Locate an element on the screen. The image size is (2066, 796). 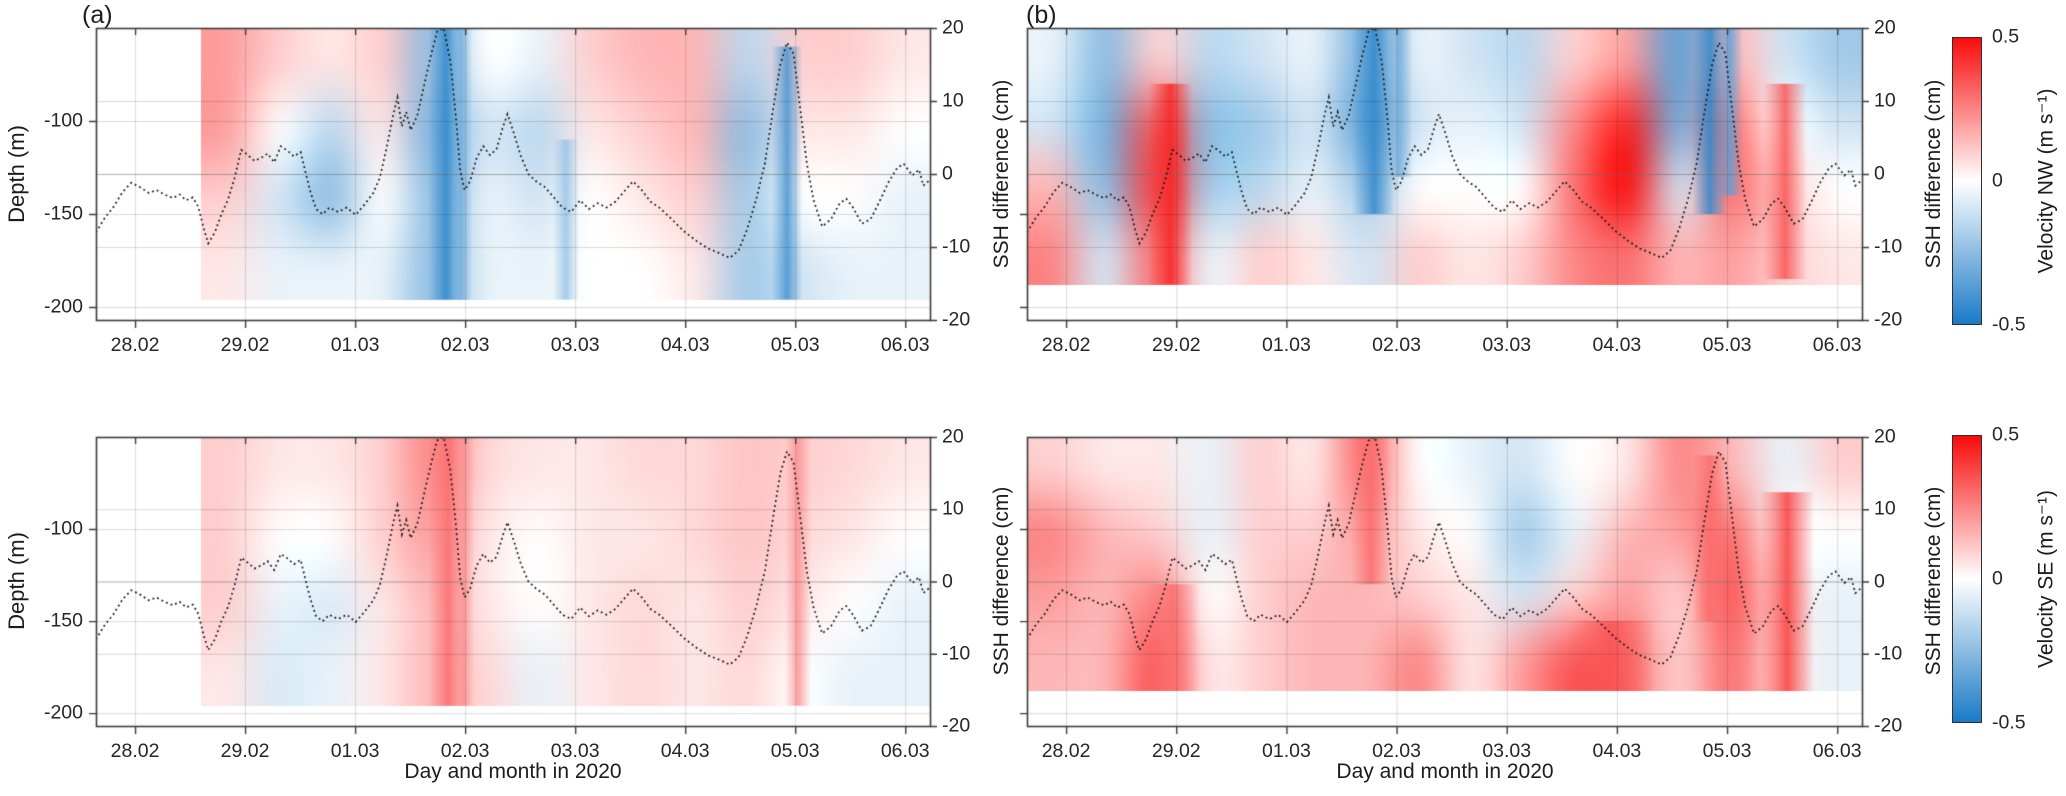
colorbar-label-velocity-se: Velocity SE (m s⁻¹) is located at coordinates (2046, 579).